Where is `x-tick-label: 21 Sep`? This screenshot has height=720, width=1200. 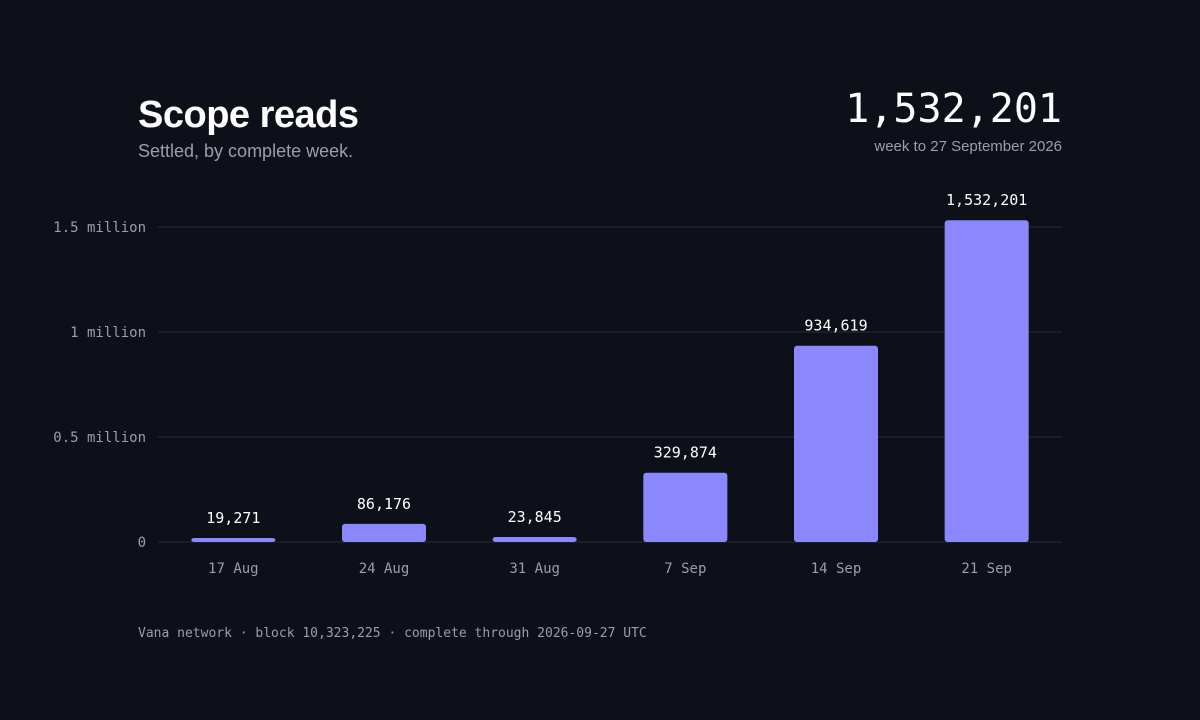
x-tick-label: 21 Sep is located at coordinates (986, 569).